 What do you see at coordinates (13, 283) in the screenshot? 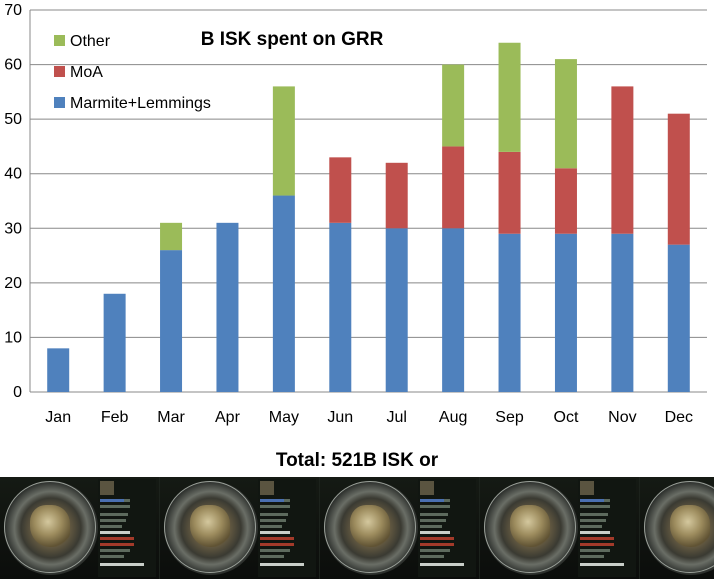
I see `y-tick-label: 20` at bounding box center [13, 283].